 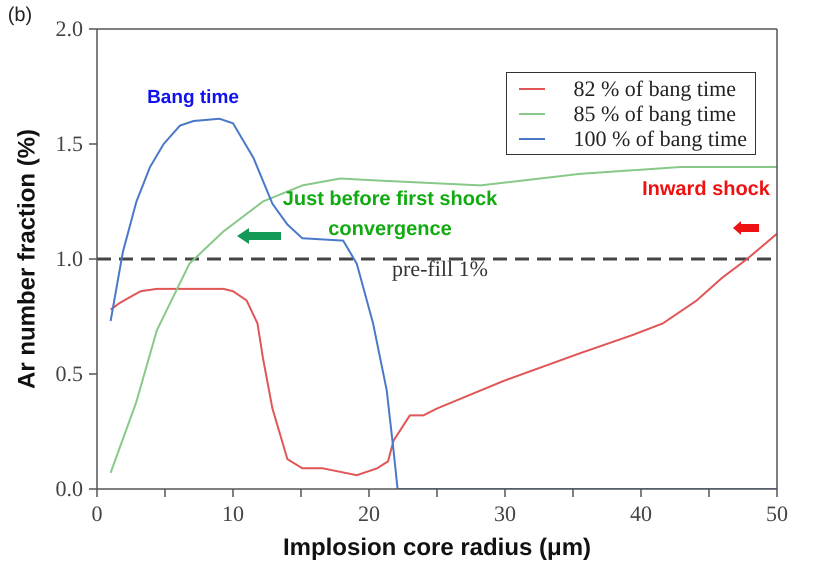 What do you see at coordinates (69, 258) in the screenshot?
I see `y-tick-label: 1.0` at bounding box center [69, 258].